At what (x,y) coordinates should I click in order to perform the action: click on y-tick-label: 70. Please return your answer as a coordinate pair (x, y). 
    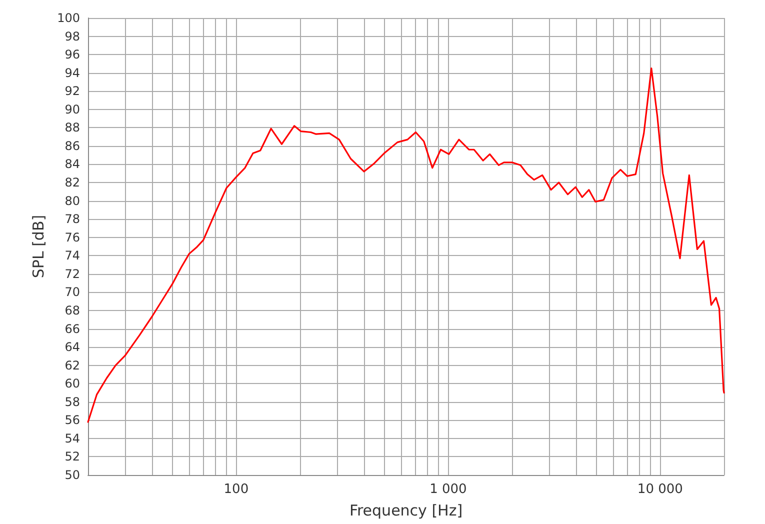
    Looking at the image, I should click on (72, 292).